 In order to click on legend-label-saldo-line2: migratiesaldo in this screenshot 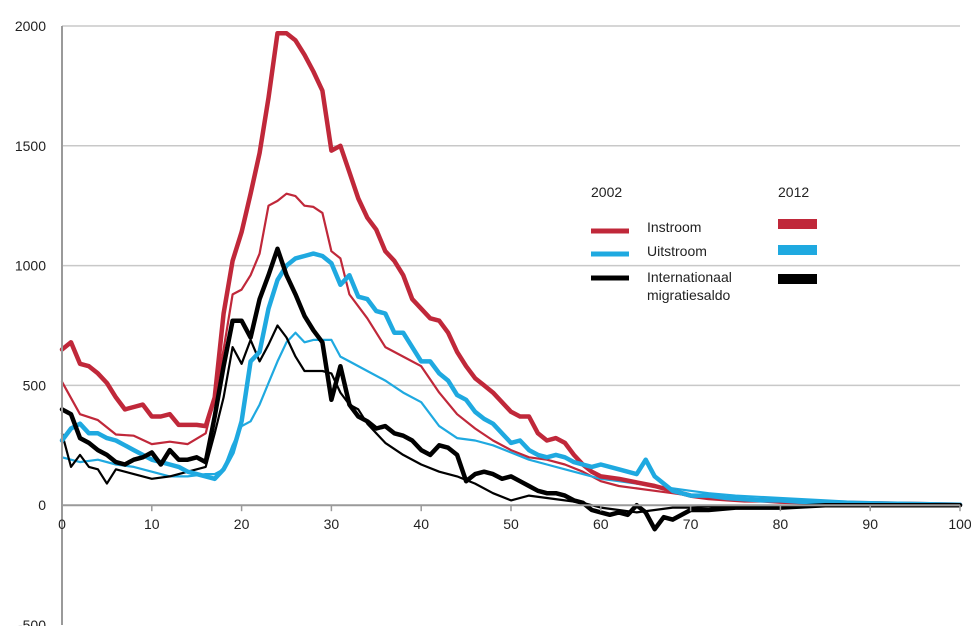, I will do `click(688, 295)`.